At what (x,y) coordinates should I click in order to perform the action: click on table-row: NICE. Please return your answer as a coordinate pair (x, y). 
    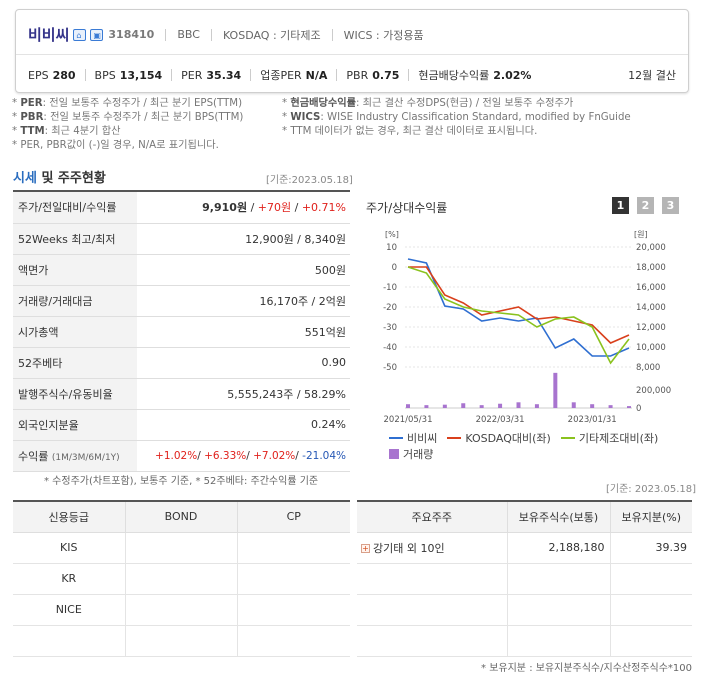
    Looking at the image, I should click on (181, 609).